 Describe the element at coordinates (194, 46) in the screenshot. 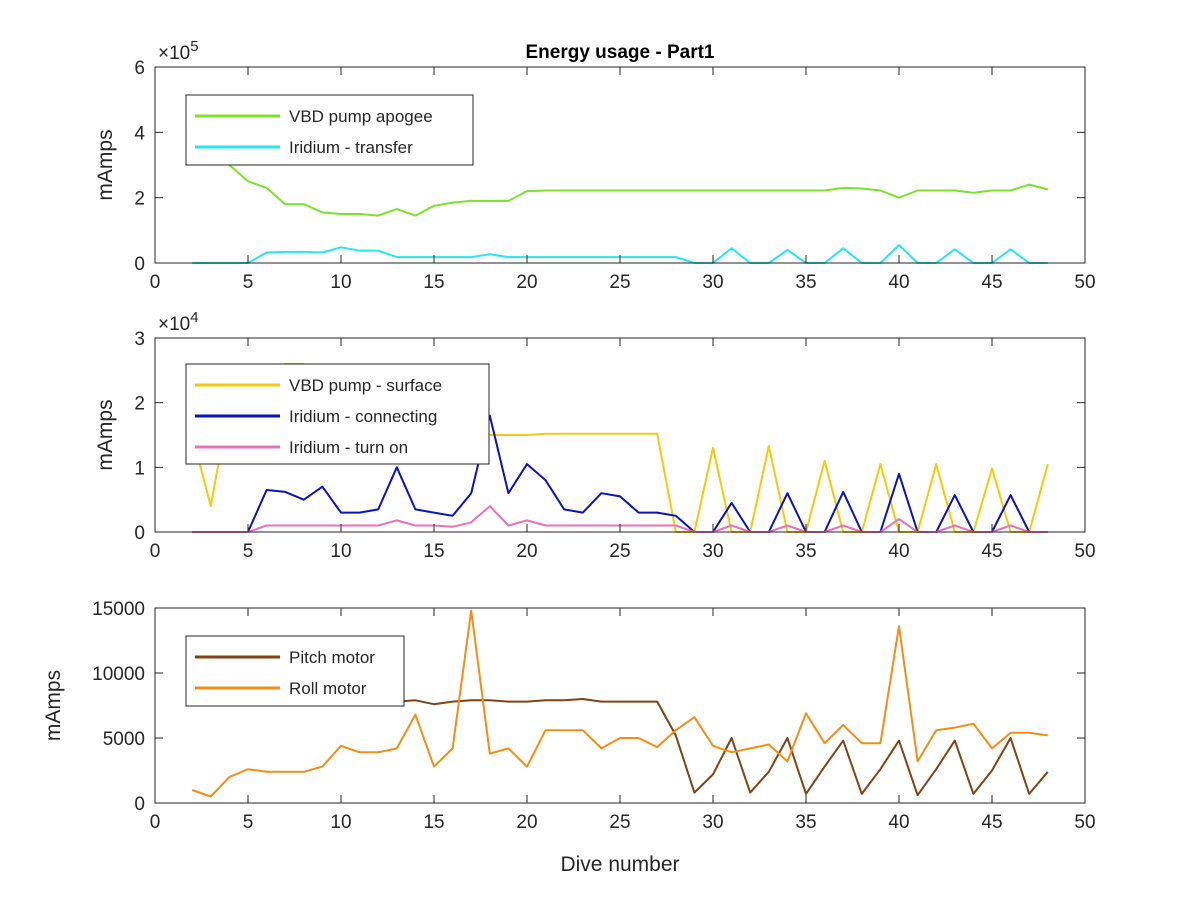

I see `exponent-power: 5` at that location.